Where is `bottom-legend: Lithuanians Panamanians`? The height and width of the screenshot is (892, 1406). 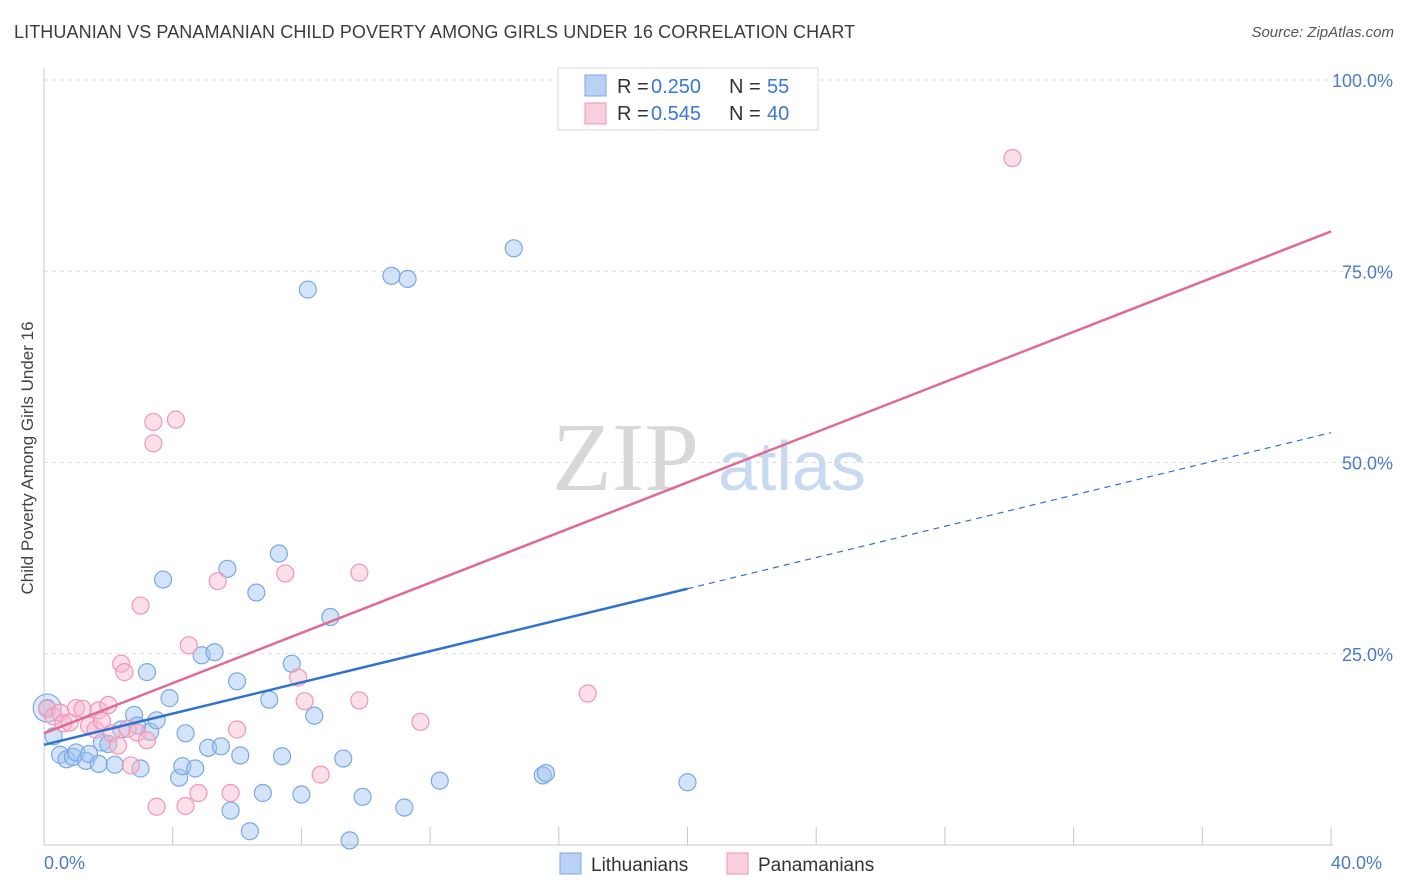 bottom-legend: Lithuanians Panamanians is located at coordinates (716, 864).